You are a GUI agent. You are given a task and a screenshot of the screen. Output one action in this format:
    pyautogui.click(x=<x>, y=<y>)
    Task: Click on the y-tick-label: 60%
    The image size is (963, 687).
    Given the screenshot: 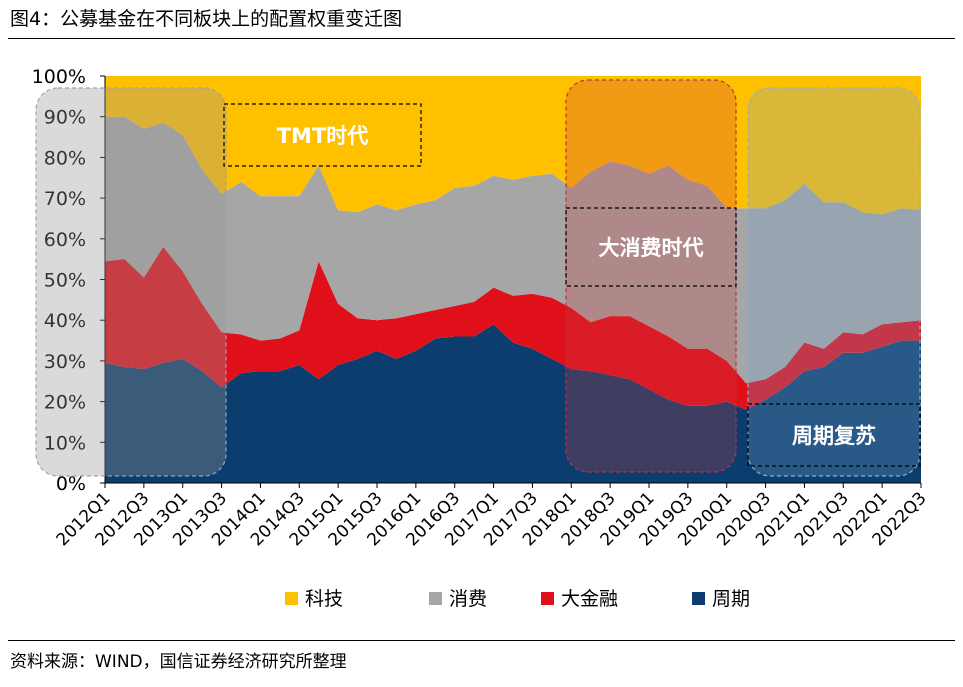 What is the action you would take?
    pyautogui.click(x=65, y=240)
    